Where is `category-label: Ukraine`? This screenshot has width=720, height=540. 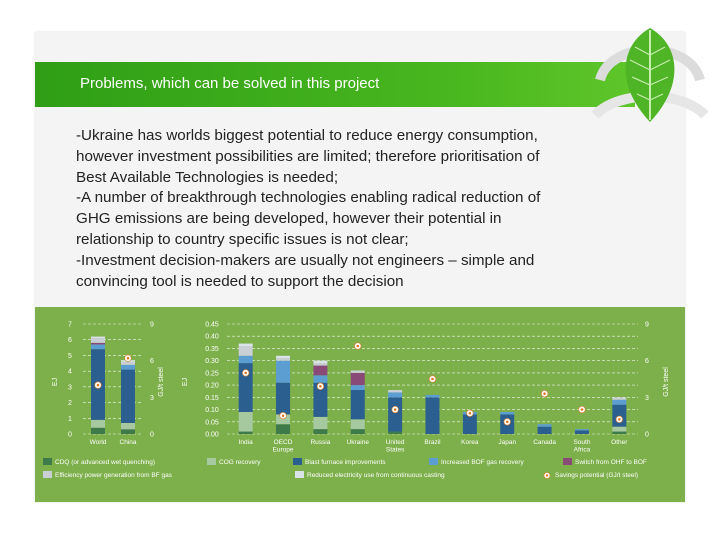 category-label: Ukraine is located at coordinates (358, 442).